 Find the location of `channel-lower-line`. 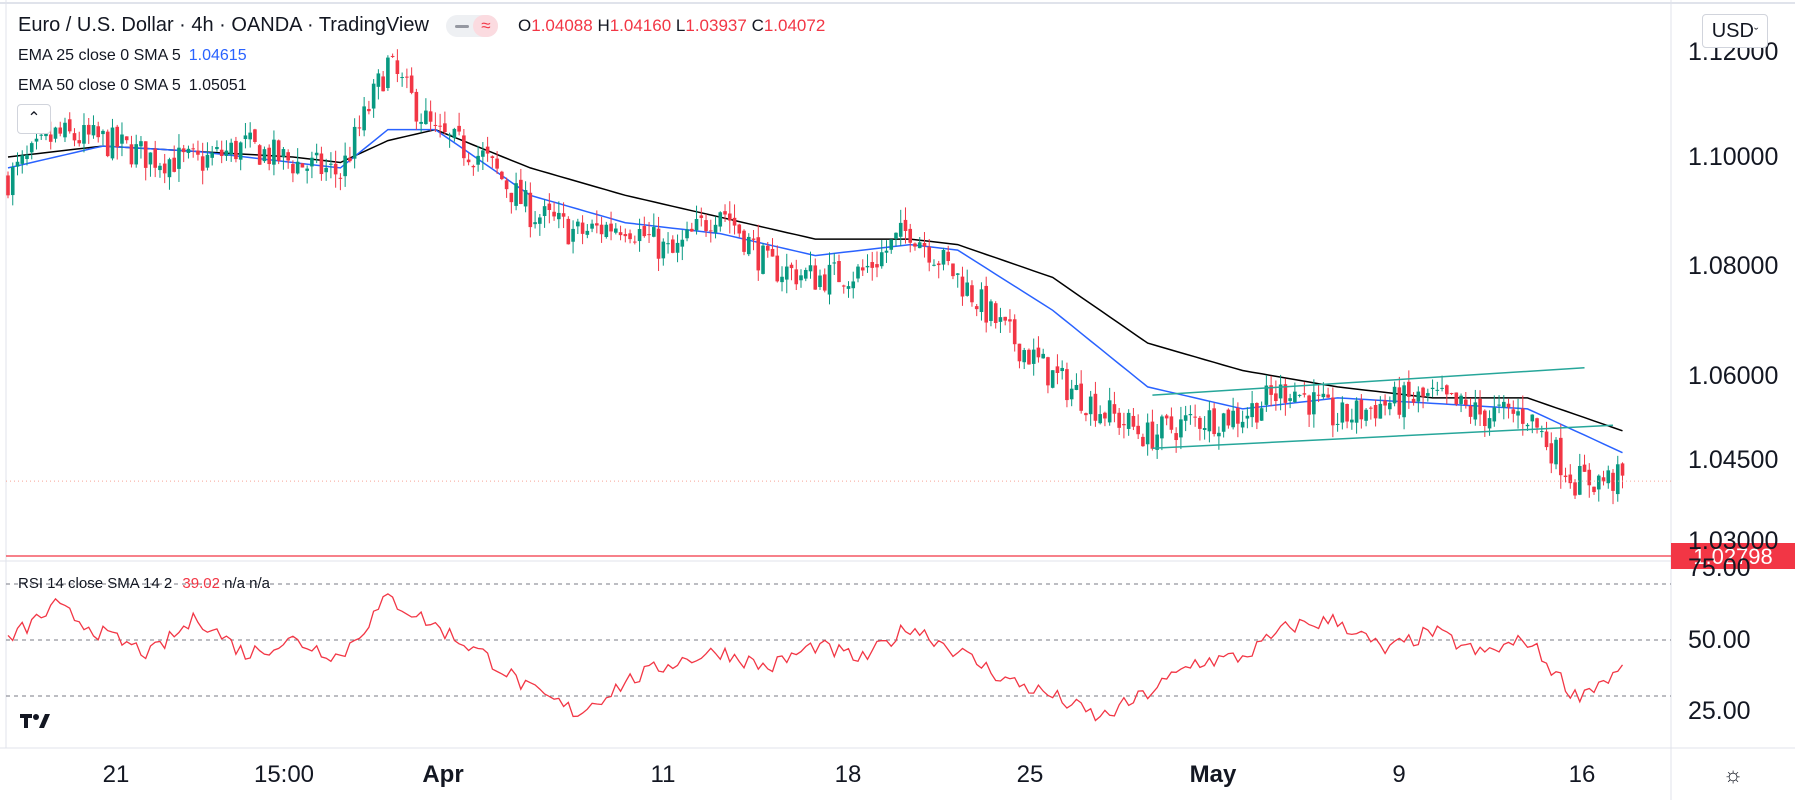

channel-lower-line is located at coordinates (1383, 437).